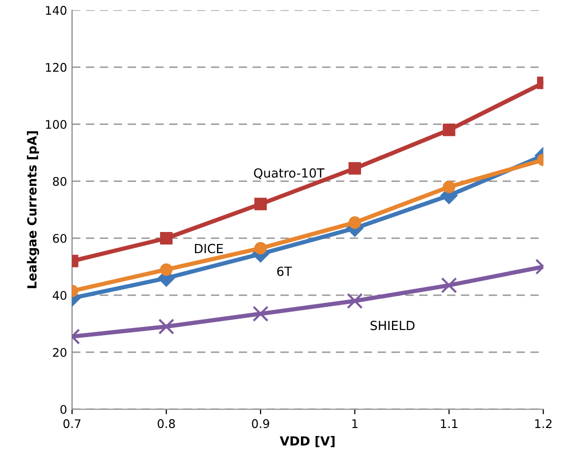  Describe the element at coordinates (59, 181) in the screenshot. I see `y-tick-label: 80` at that location.